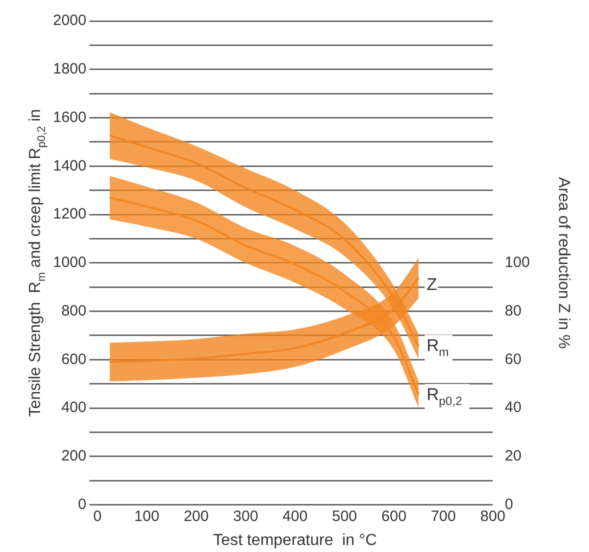  What do you see at coordinates (69, 214) in the screenshot?
I see `y-tick-label: 1200` at bounding box center [69, 214].